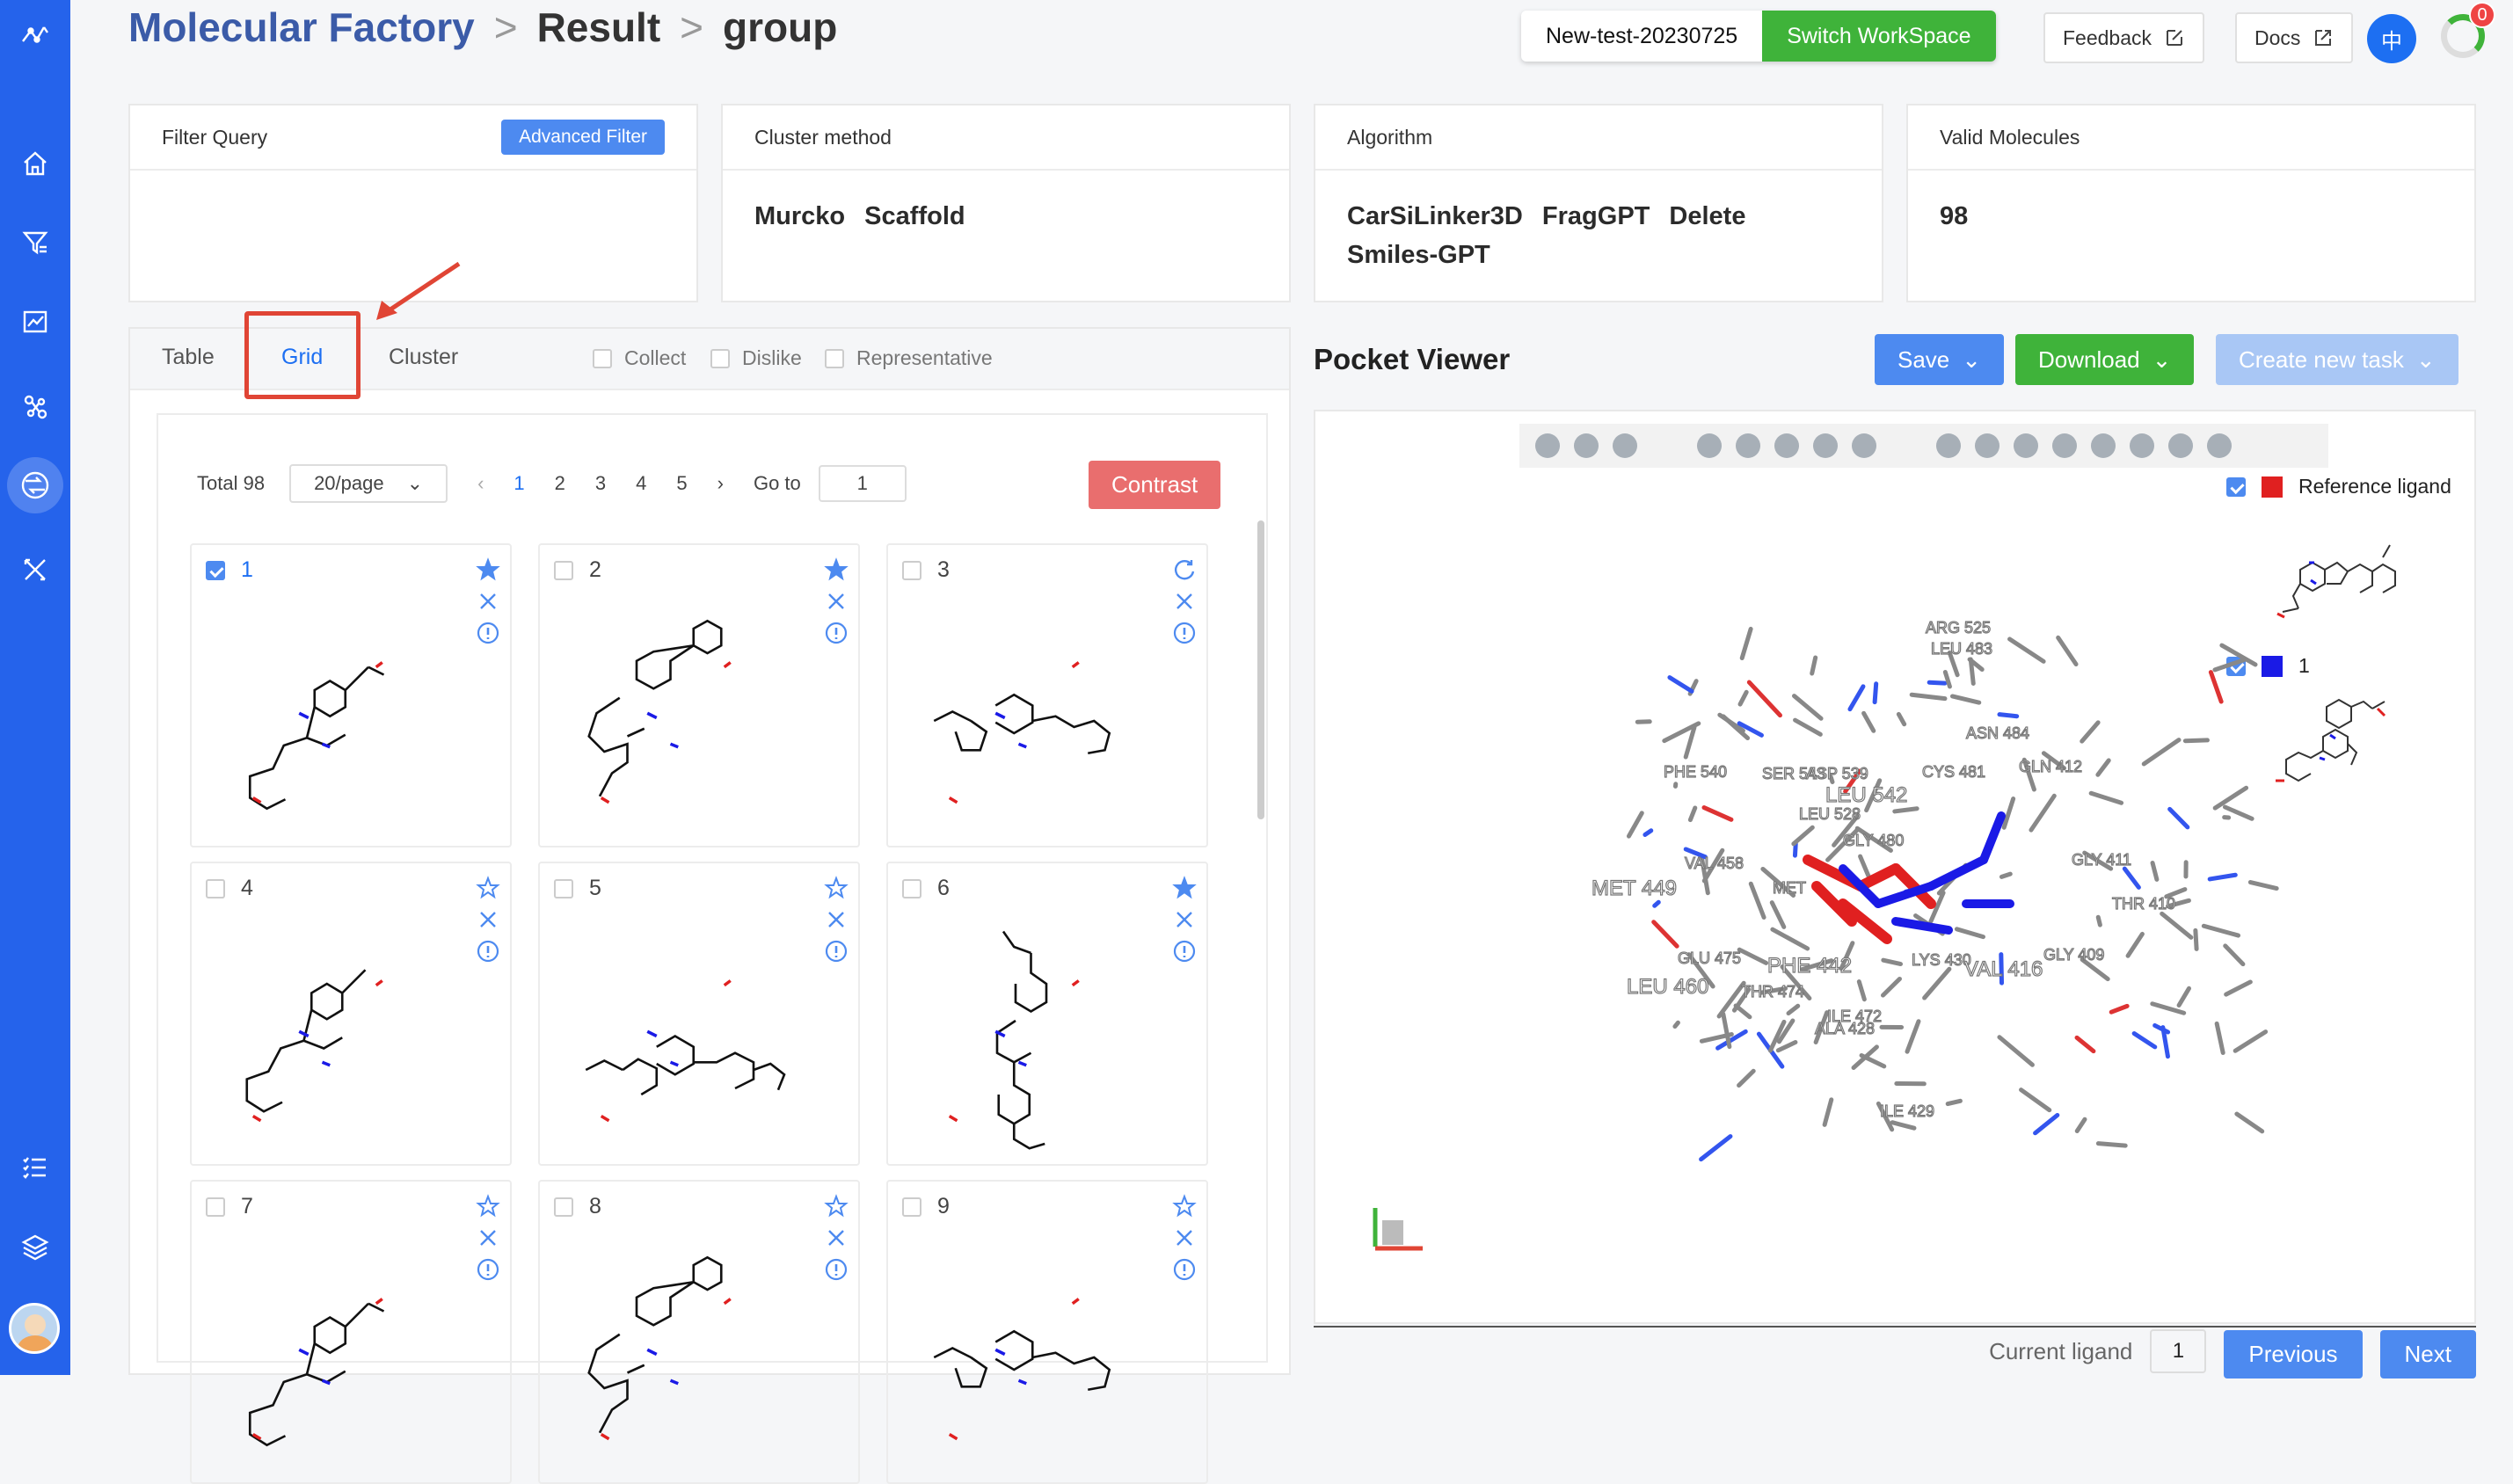 The image size is (2513, 1484). I want to click on current-ligand-input: 1, so click(2178, 1351).